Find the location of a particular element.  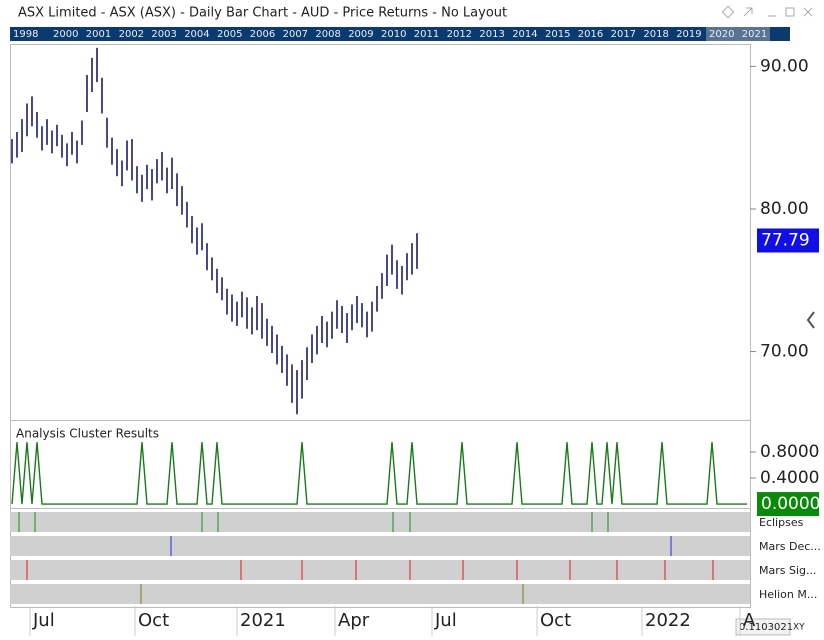

coordinate-box is located at coordinates (763, 627).